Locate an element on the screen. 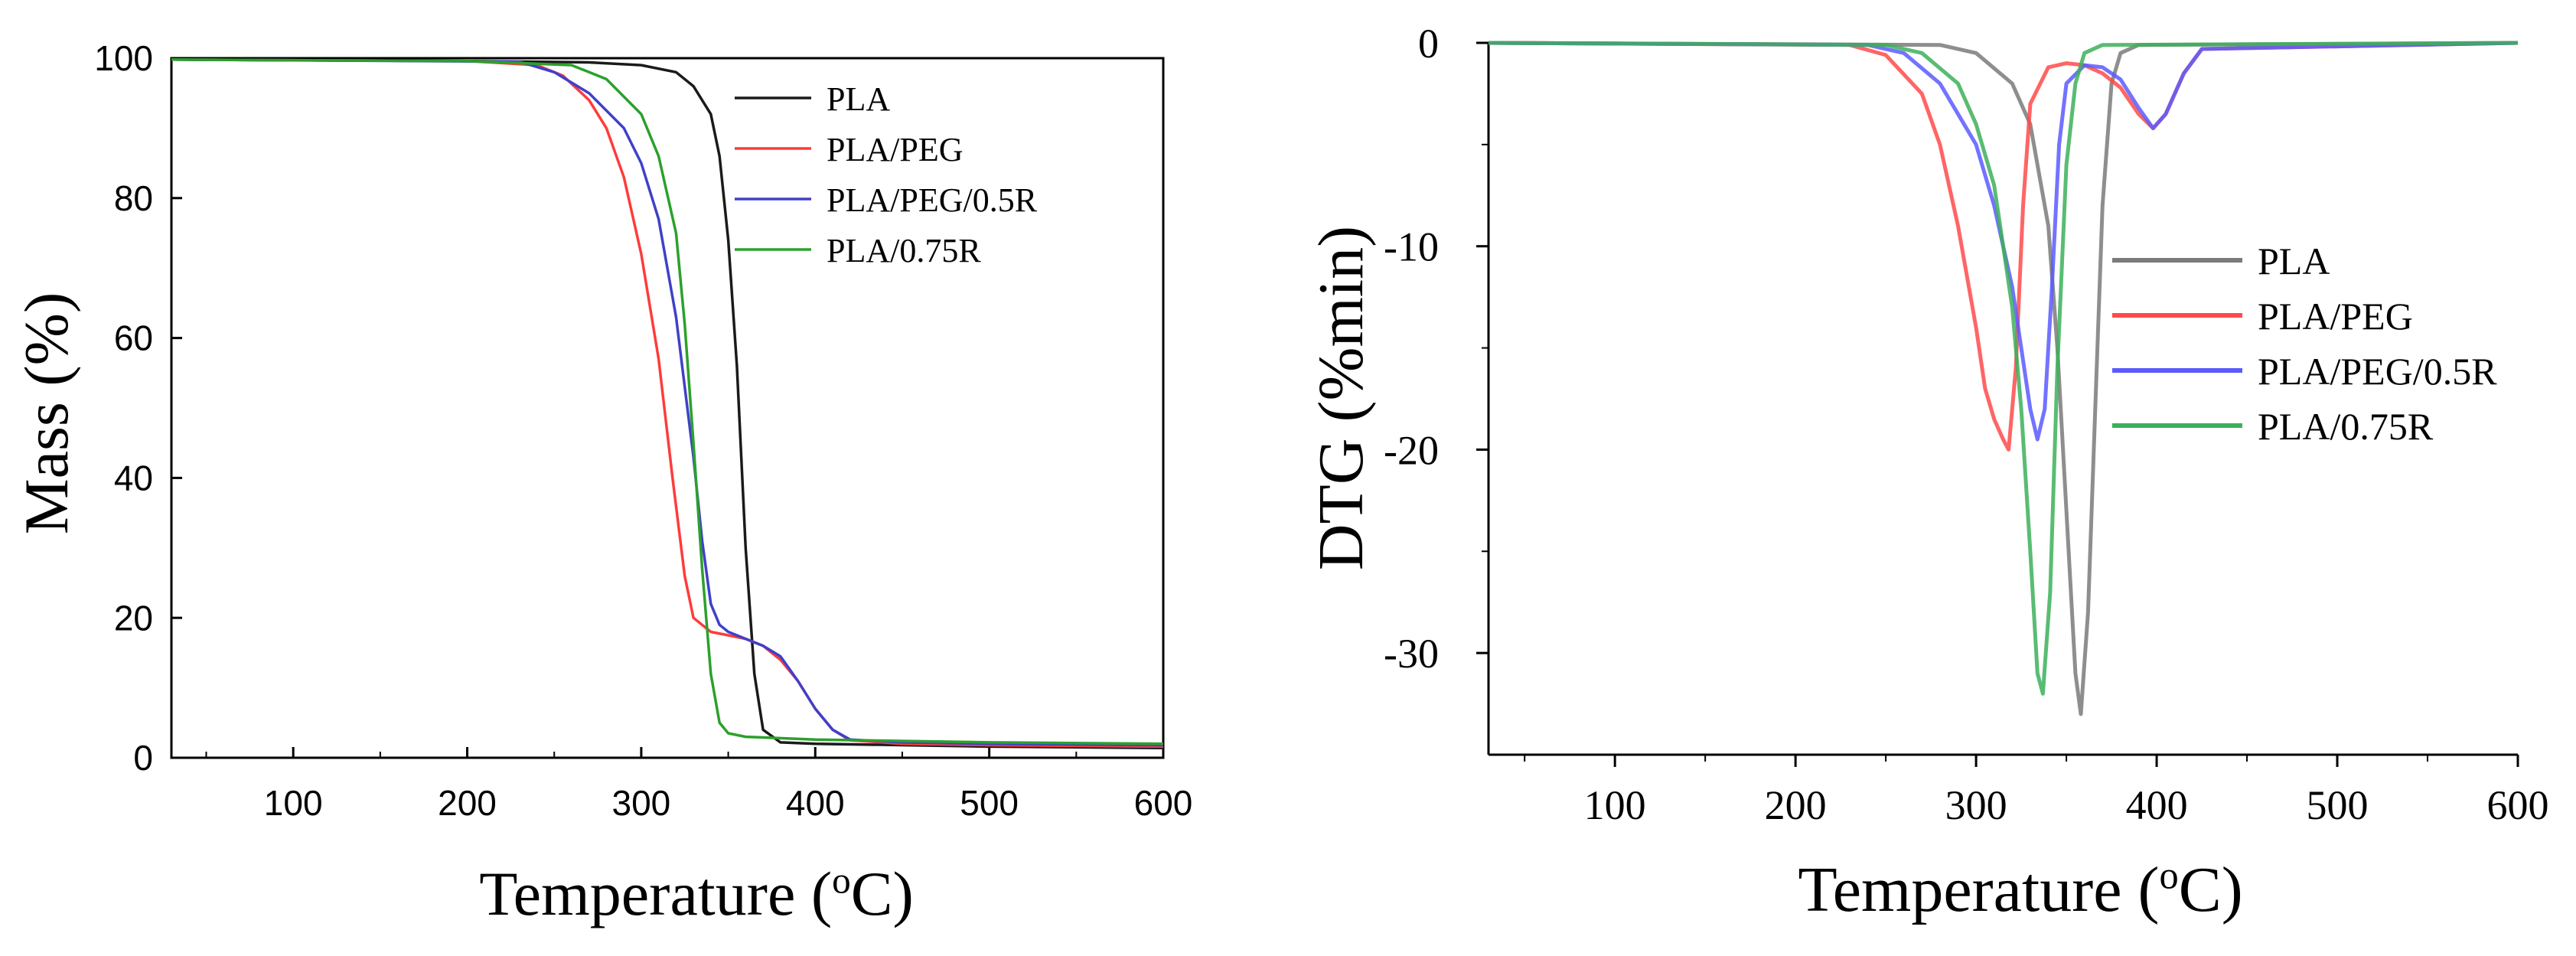  y-tick-label: -10 is located at coordinates (1411, 247).